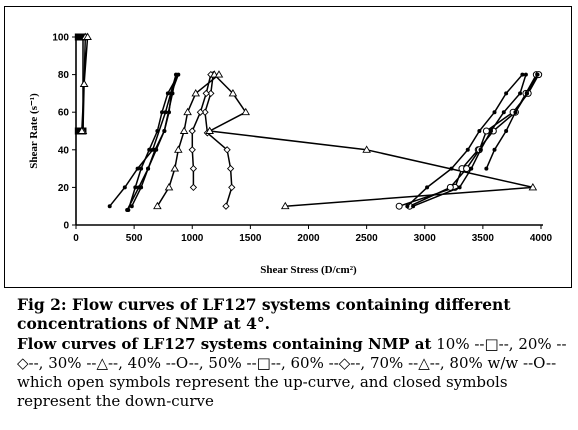  What do you see at coordinates (64, 113) in the screenshot?
I see `y-tick-label: 60` at bounding box center [64, 113].